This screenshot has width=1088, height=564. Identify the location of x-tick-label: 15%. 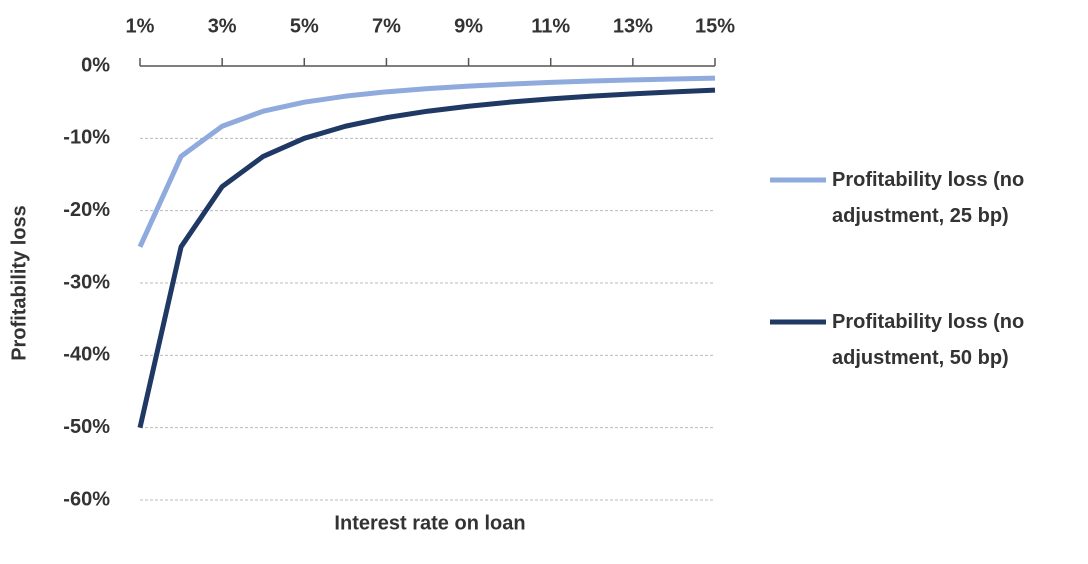
(715, 26).